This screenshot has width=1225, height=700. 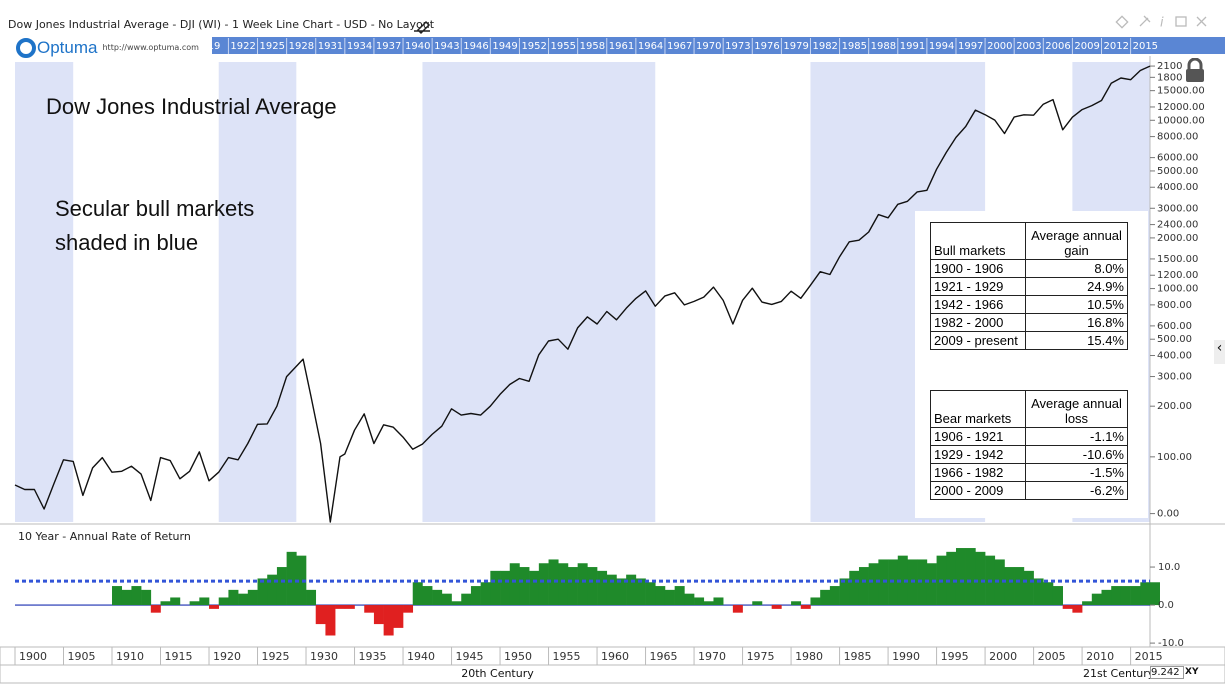 I want to click on table-cell: -6.2%, so click(x=1076, y=490).